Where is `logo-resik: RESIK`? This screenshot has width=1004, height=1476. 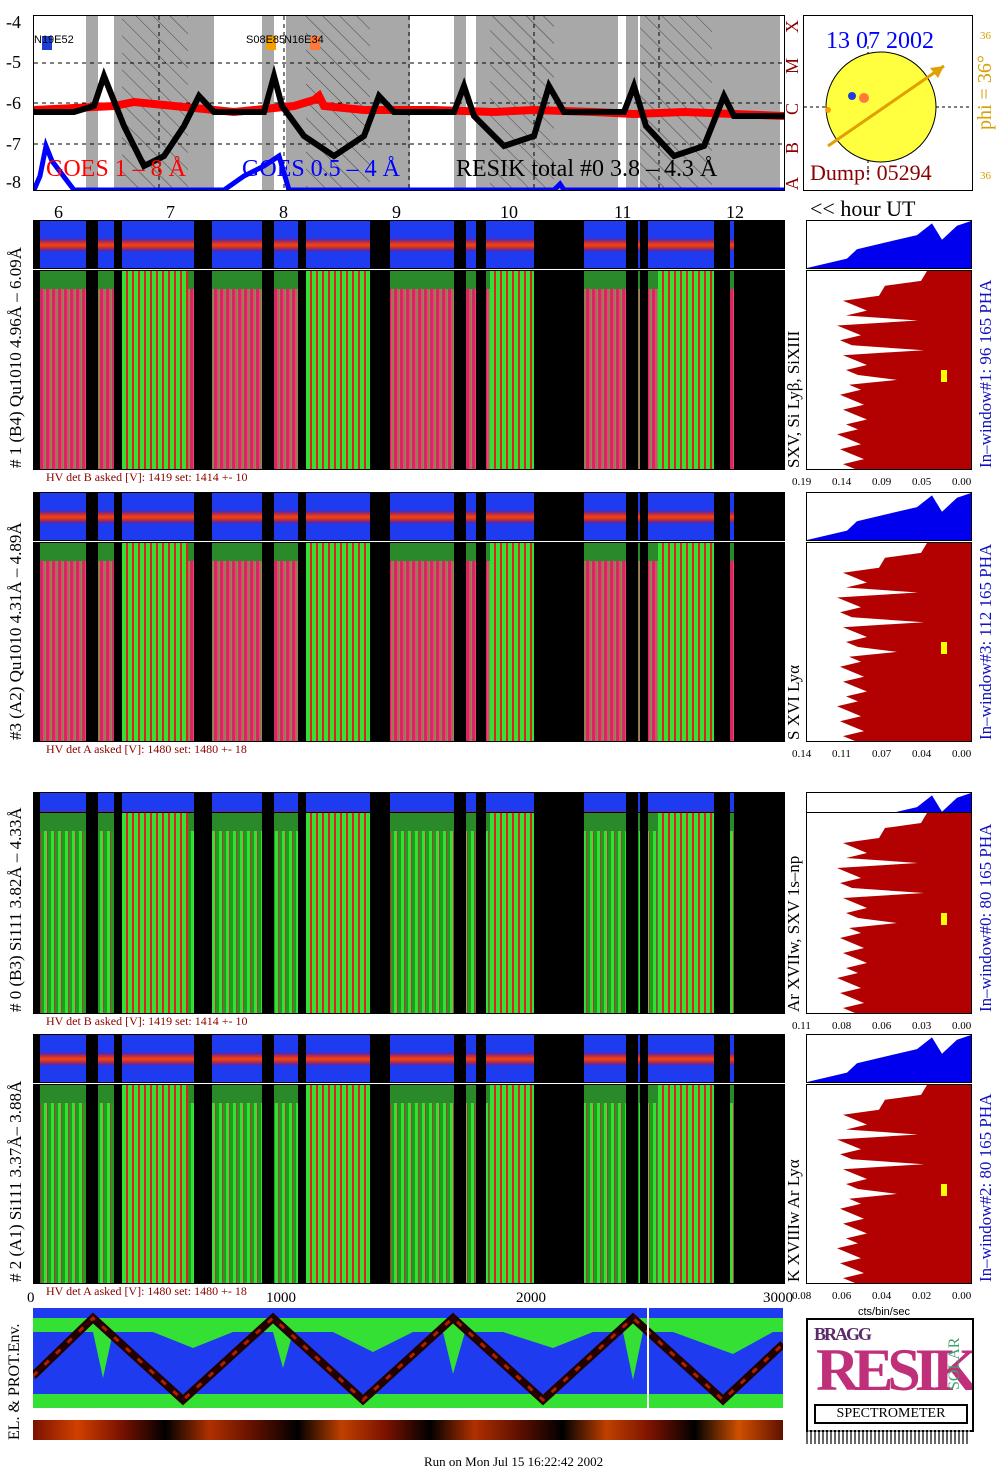
logo-resik: RESIK is located at coordinates (894, 1370).